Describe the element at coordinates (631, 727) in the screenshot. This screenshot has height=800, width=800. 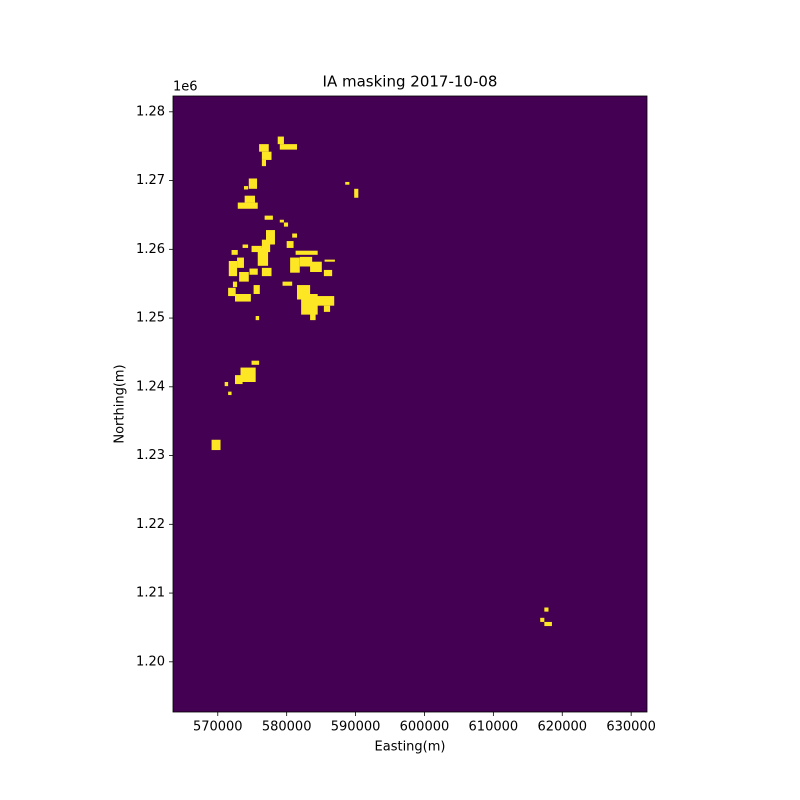
I see `x-tick-label: 630000` at that location.